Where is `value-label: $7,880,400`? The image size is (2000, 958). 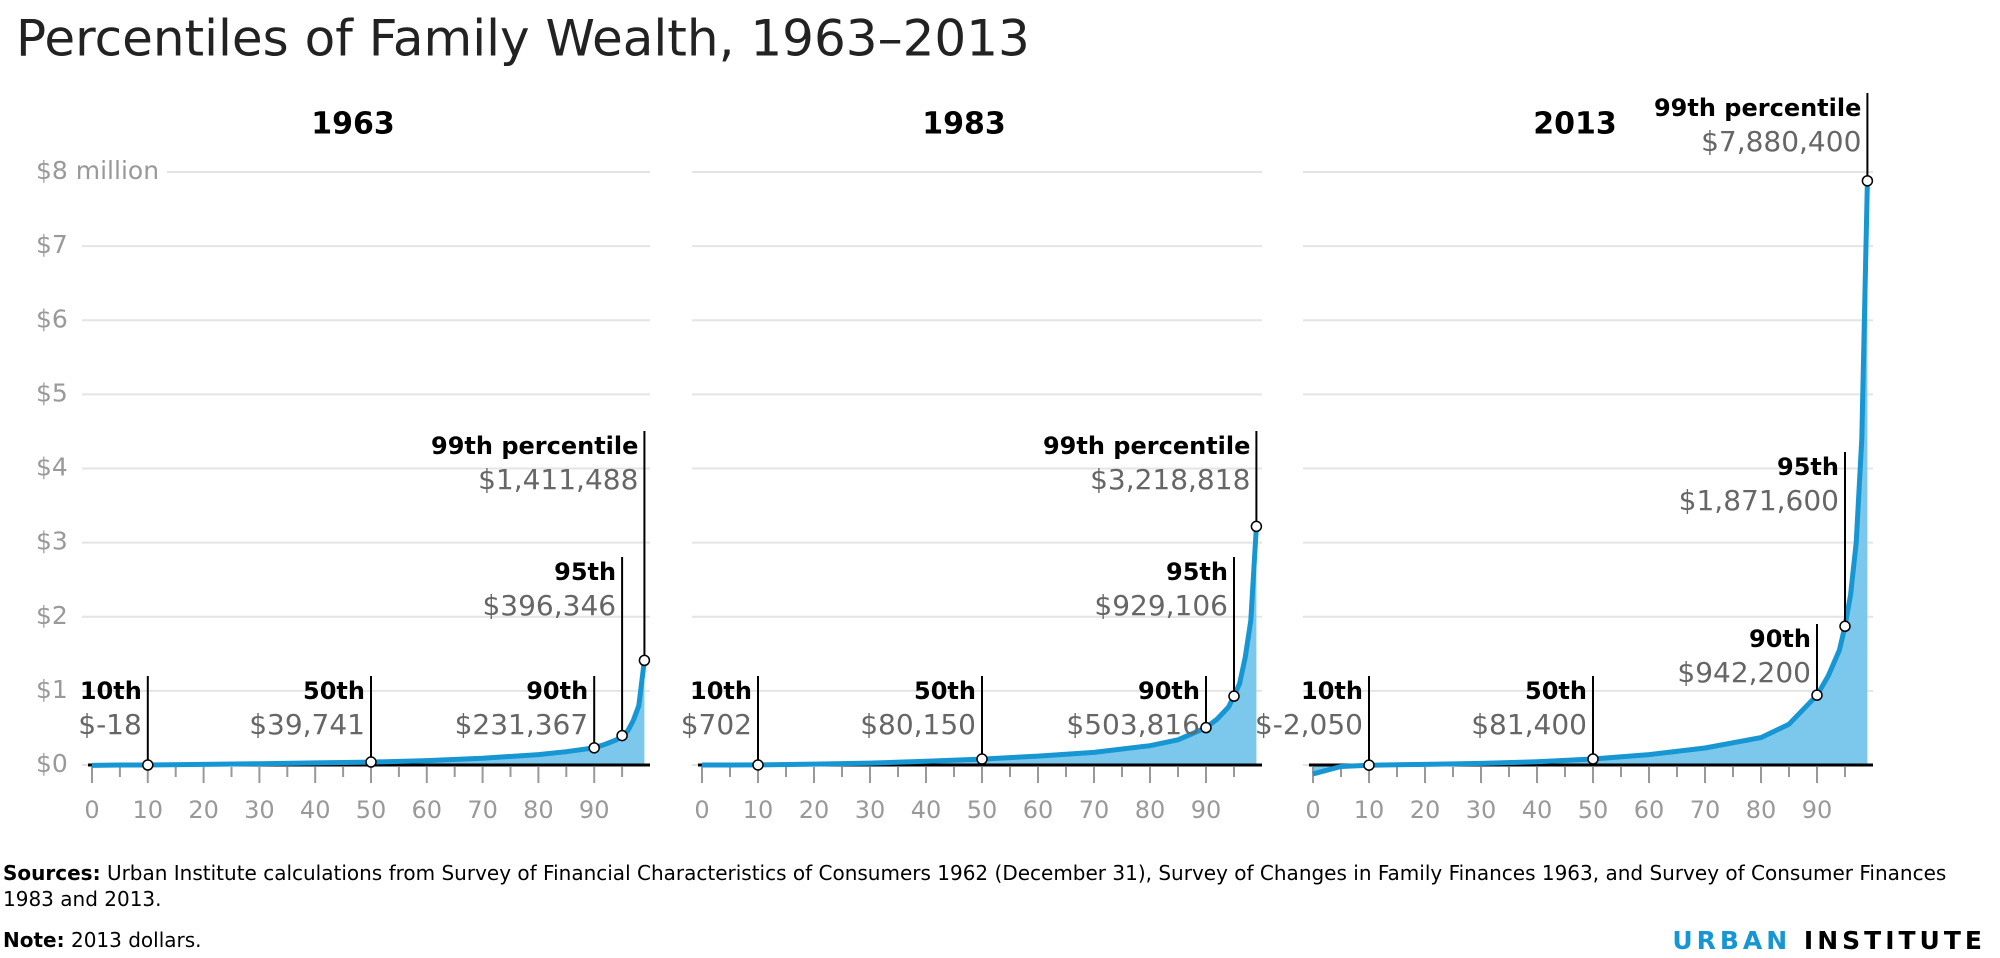
value-label: $7,880,400 is located at coordinates (1781, 141).